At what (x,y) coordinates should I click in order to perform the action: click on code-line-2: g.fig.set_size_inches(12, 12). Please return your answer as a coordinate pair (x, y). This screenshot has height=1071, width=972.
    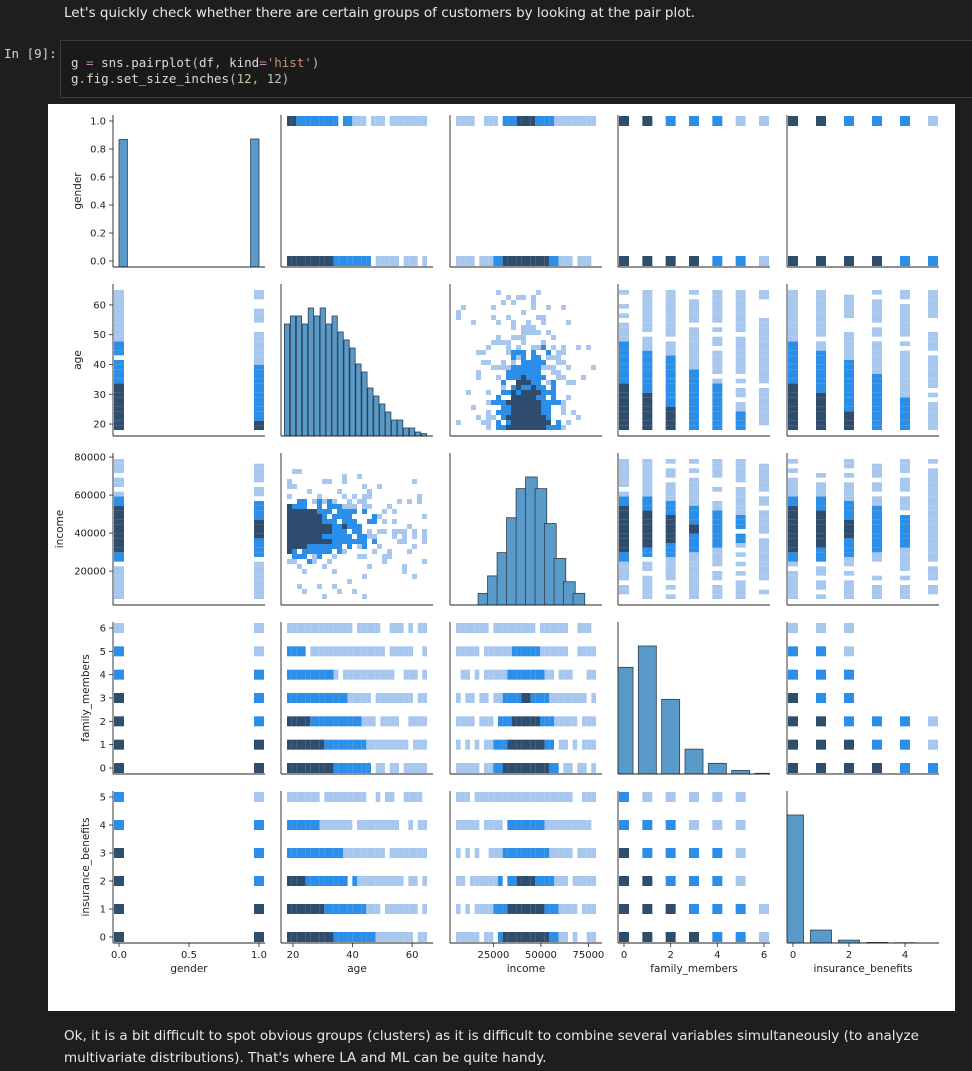
    Looking at the image, I should click on (180, 78).